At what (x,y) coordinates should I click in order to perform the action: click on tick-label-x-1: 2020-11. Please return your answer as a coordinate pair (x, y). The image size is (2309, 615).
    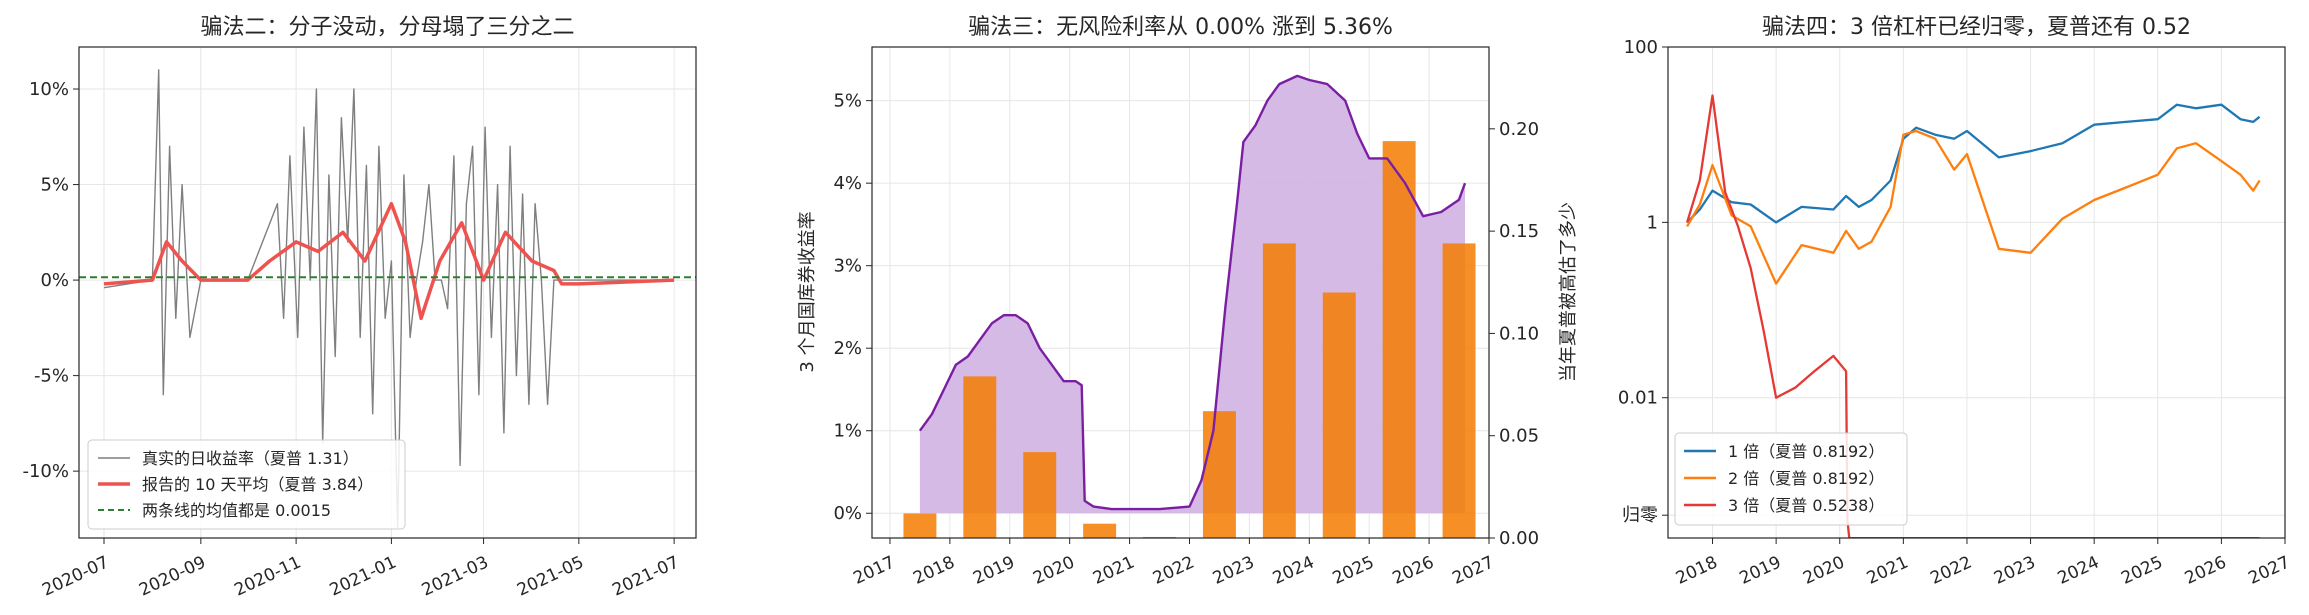
    Looking at the image, I should click on (267, 576).